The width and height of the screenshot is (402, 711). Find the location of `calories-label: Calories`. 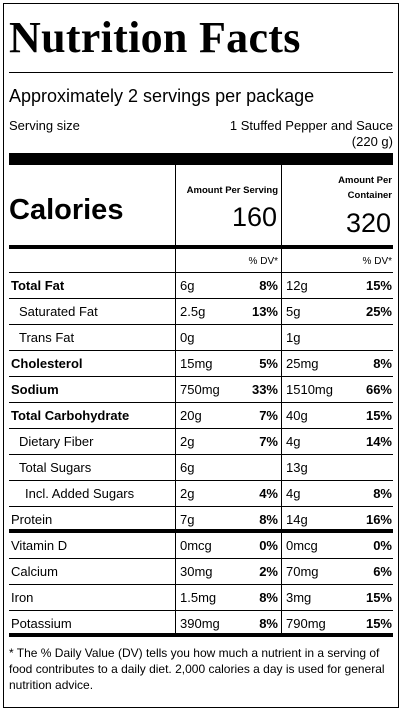

calories-label: Calories is located at coordinates (66, 210).